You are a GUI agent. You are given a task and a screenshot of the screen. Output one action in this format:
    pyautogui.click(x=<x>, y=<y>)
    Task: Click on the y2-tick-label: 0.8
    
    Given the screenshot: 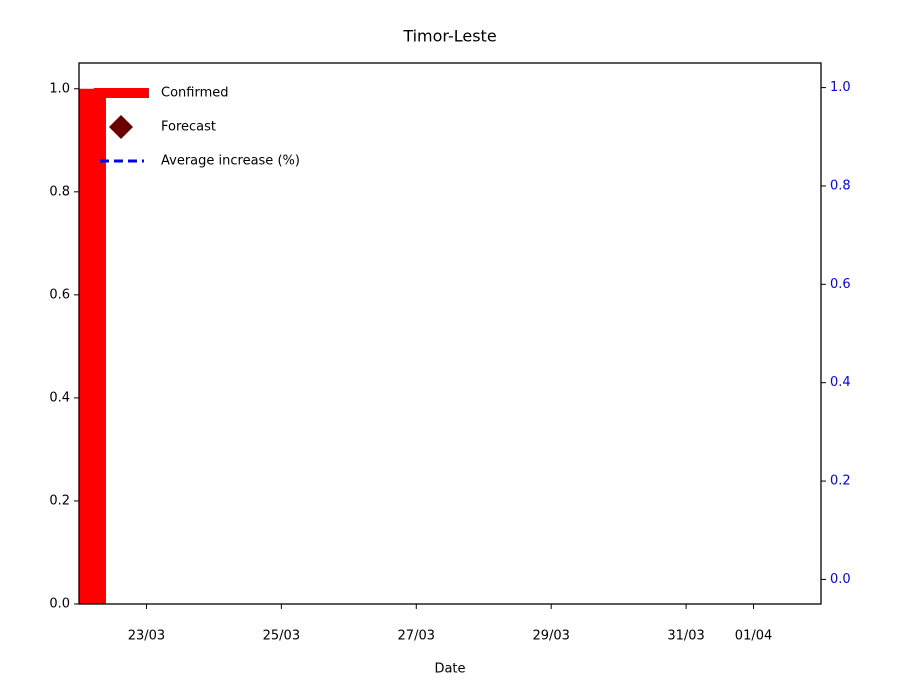 What is the action you would take?
    pyautogui.click(x=840, y=185)
    